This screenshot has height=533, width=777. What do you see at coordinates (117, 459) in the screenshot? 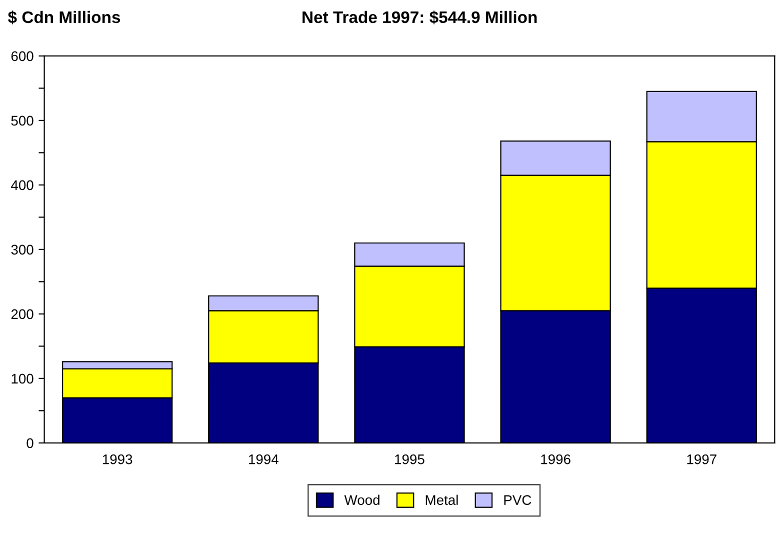
I see `x-tick-label: 1993` at bounding box center [117, 459].